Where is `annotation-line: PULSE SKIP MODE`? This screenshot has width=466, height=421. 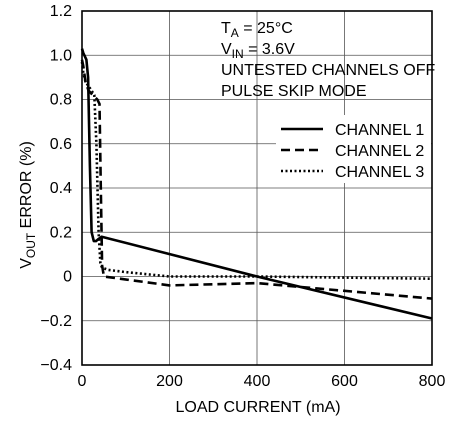 annotation-line: PULSE SKIP MODE is located at coordinates (294, 91).